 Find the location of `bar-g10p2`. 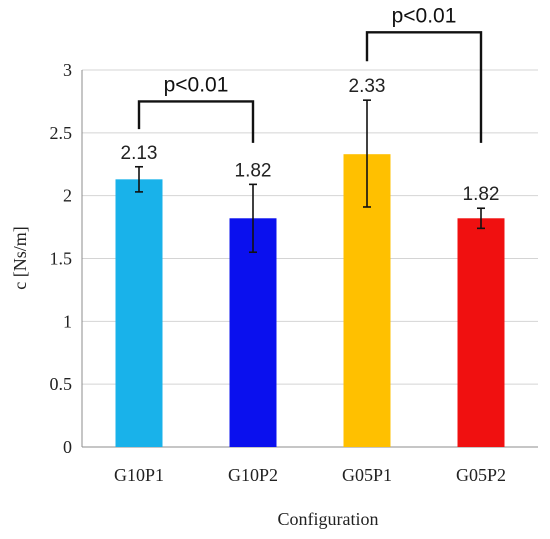

bar-g10p2 is located at coordinates (253, 332).